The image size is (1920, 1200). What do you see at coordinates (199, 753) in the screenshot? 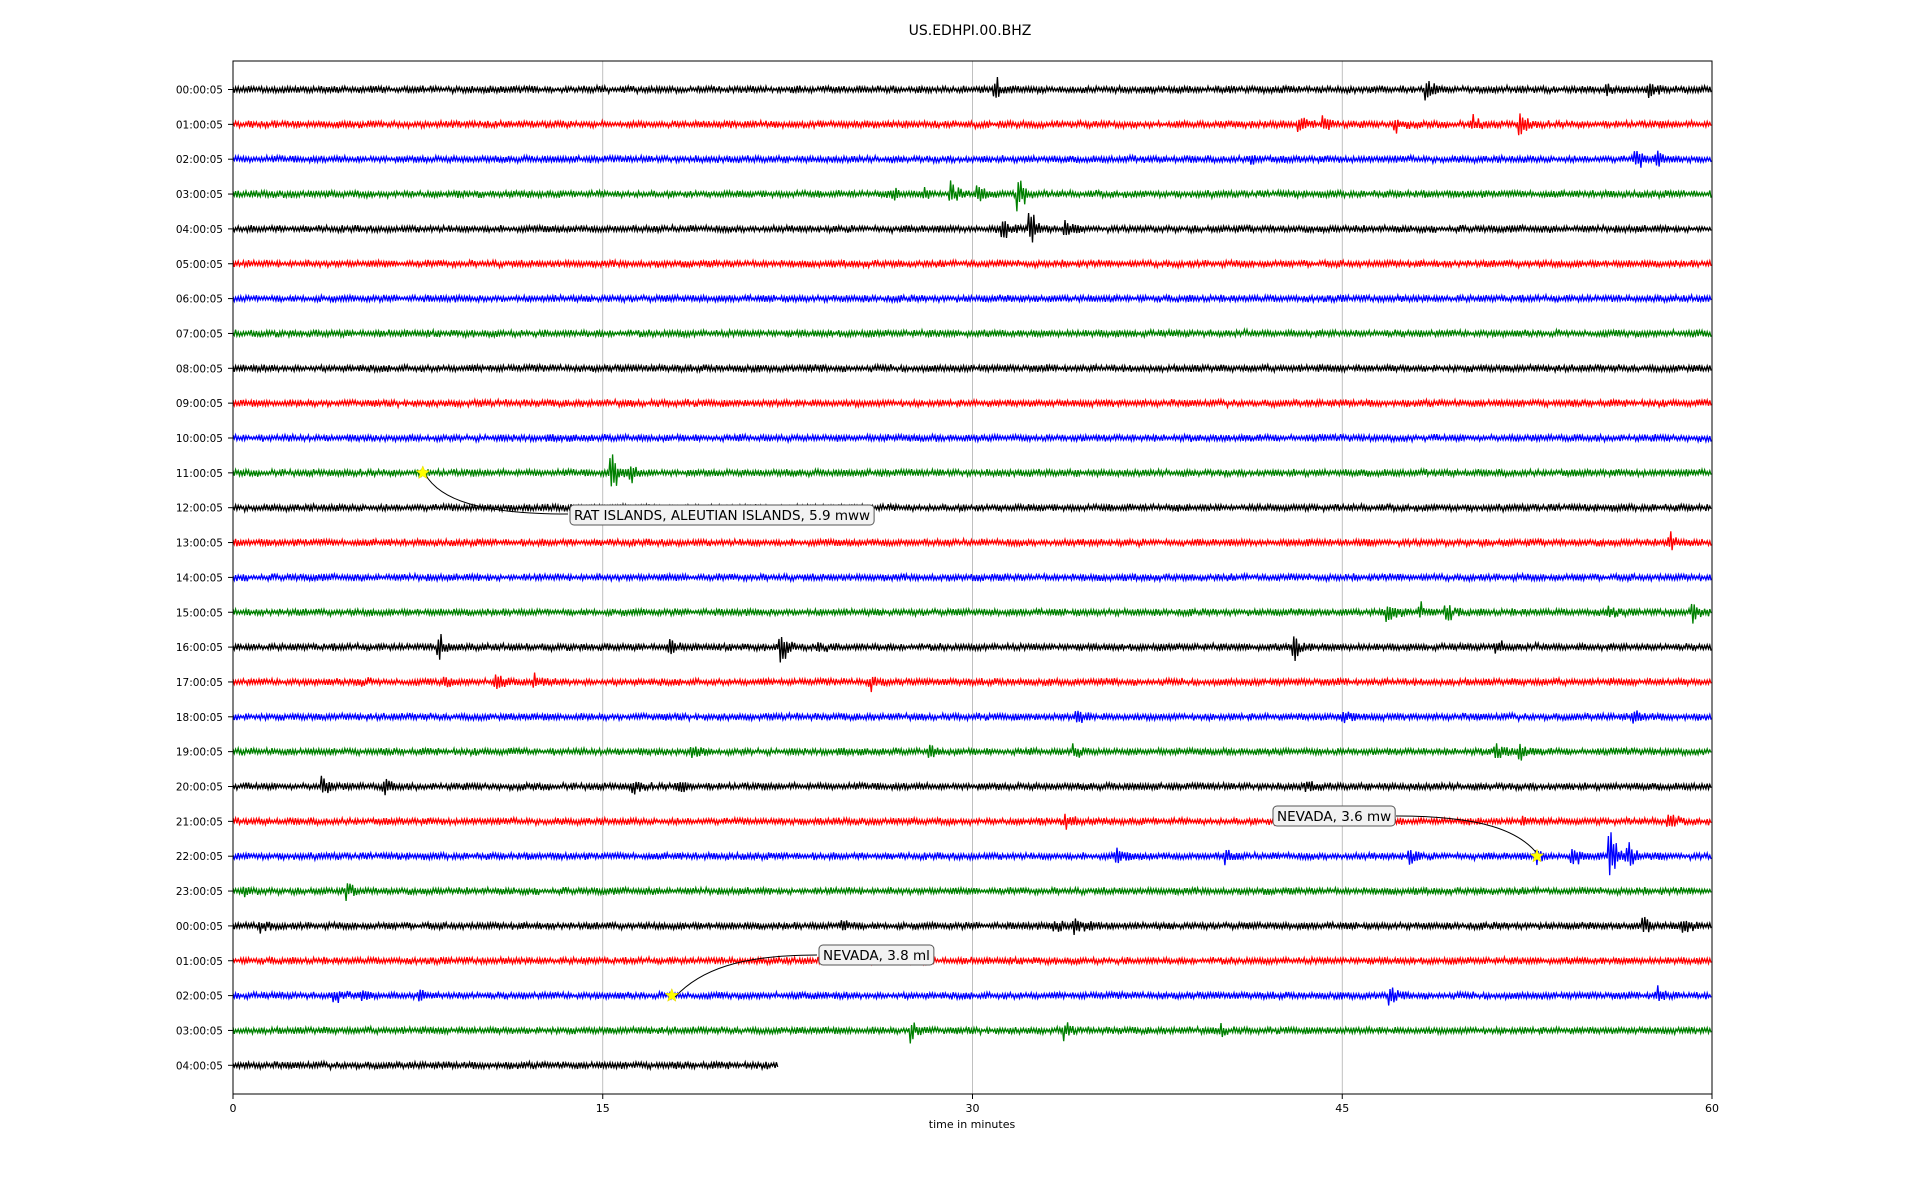
I see `row-label: 19:00:05` at bounding box center [199, 753].